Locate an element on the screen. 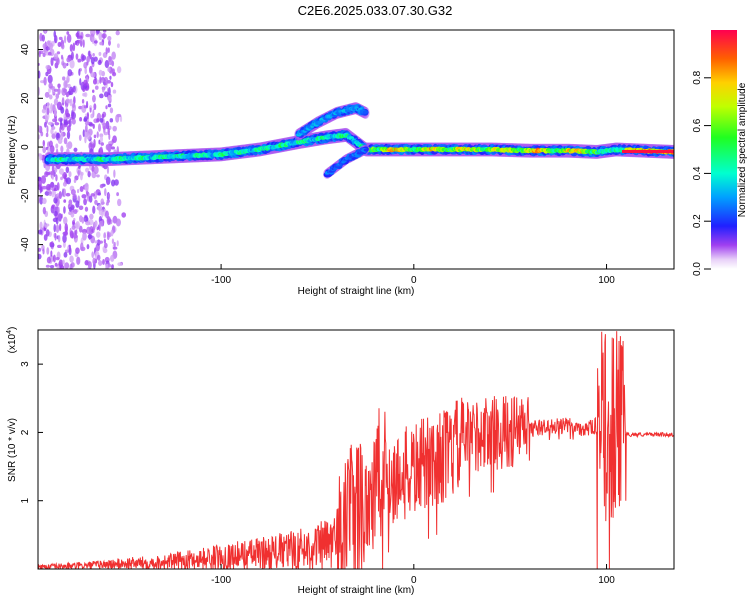  snr-scale-base: (x10 is located at coordinates (12, 343).